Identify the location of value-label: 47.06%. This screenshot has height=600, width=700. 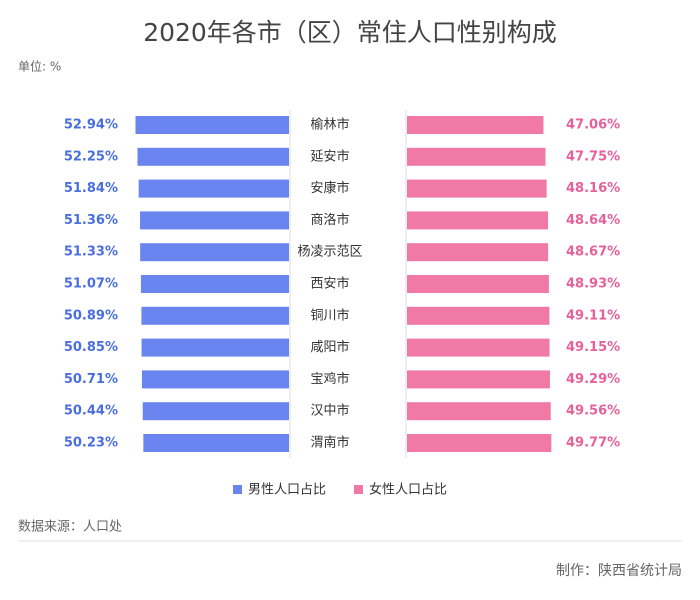
(593, 125).